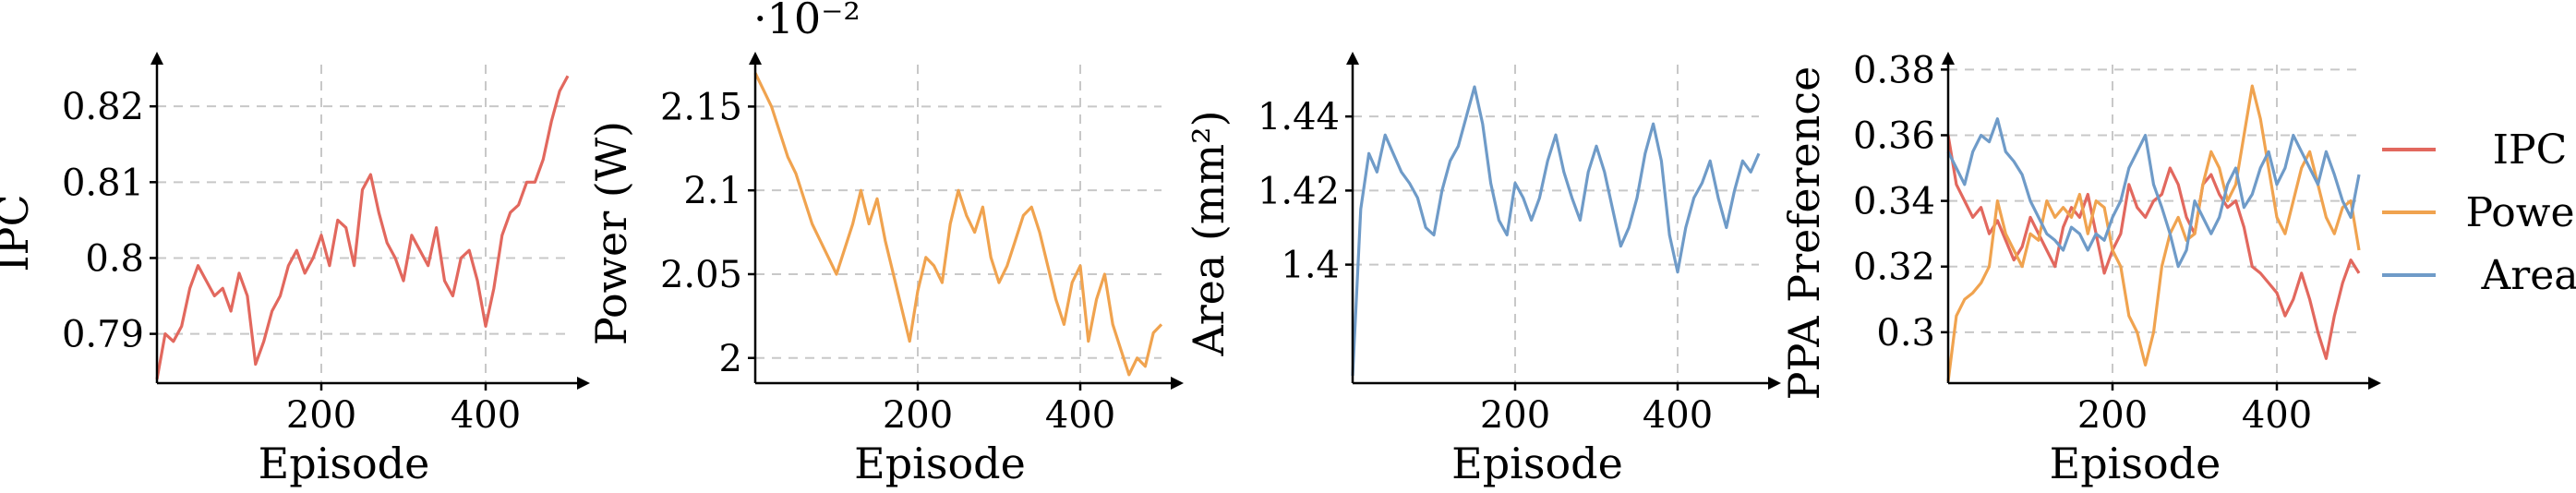 The width and height of the screenshot is (2576, 493). What do you see at coordinates (1299, 117) in the screenshot?
I see `y-tick-label: 1.44` at bounding box center [1299, 117].